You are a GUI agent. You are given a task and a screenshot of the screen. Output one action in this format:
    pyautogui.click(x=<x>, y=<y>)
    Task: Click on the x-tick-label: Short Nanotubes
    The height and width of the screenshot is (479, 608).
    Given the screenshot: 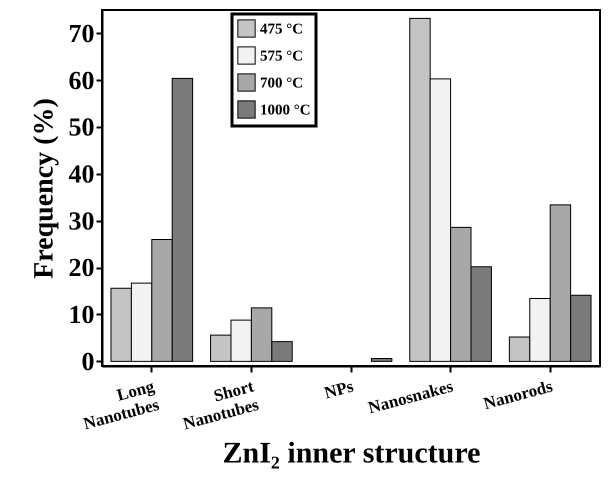 What is the action you would take?
    pyautogui.click(x=221, y=405)
    